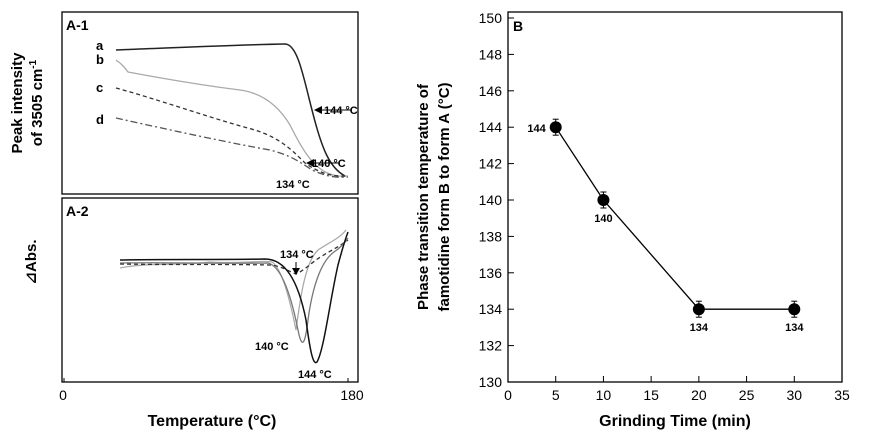  Describe the element at coordinates (491, 346) in the screenshot. I see `panel-b-ytick-label-132: 132` at that location.